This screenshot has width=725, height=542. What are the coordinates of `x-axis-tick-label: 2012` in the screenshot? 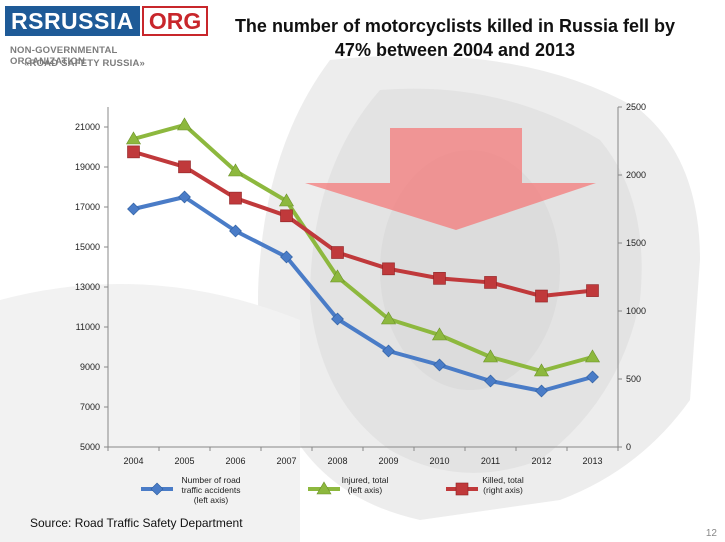 It's located at (541, 461).